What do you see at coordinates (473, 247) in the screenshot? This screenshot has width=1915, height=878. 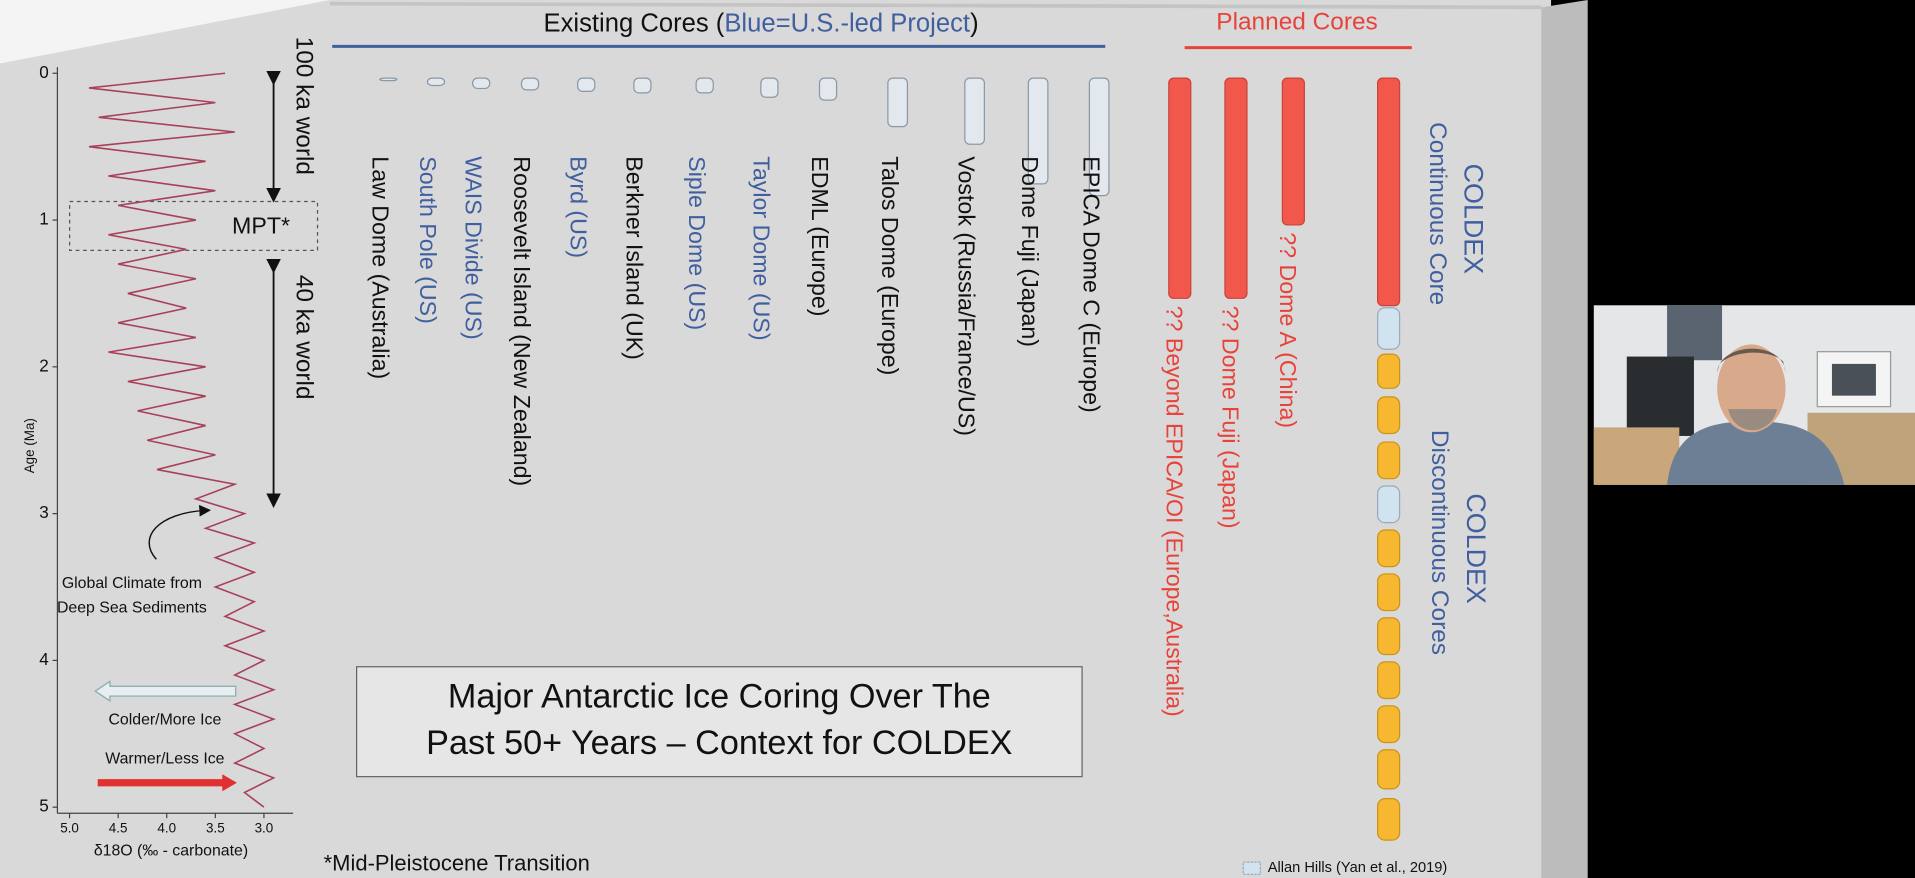 I see `core-label: WAIS Divide (US)` at bounding box center [473, 247].